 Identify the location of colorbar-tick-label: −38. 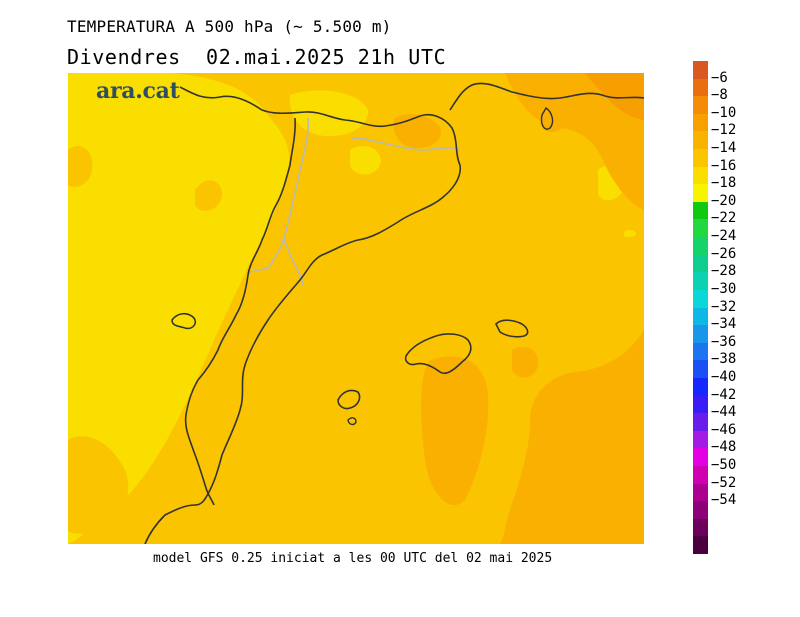
(724, 359).